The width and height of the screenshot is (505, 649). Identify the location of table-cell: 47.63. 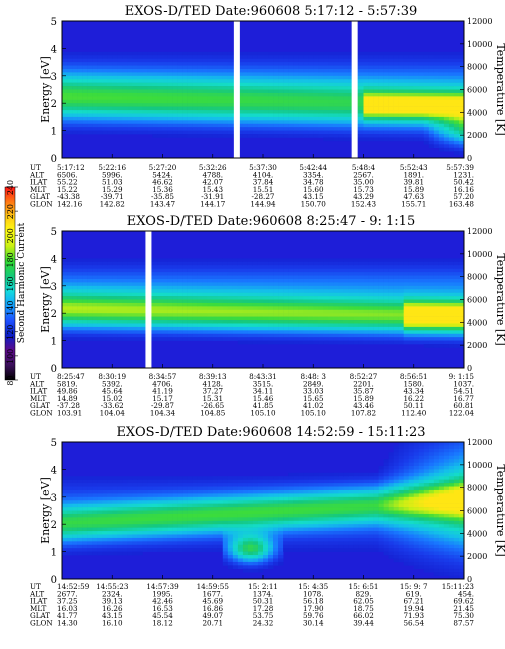
(413, 196).